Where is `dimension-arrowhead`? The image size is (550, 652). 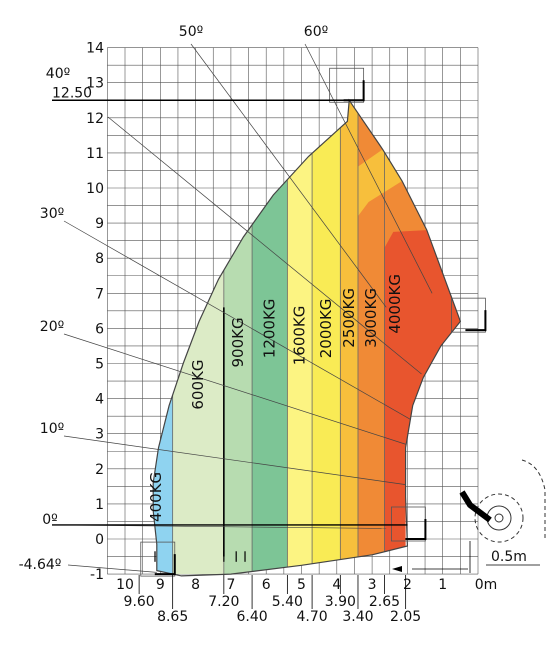 dimension-arrowhead is located at coordinates (397, 569).